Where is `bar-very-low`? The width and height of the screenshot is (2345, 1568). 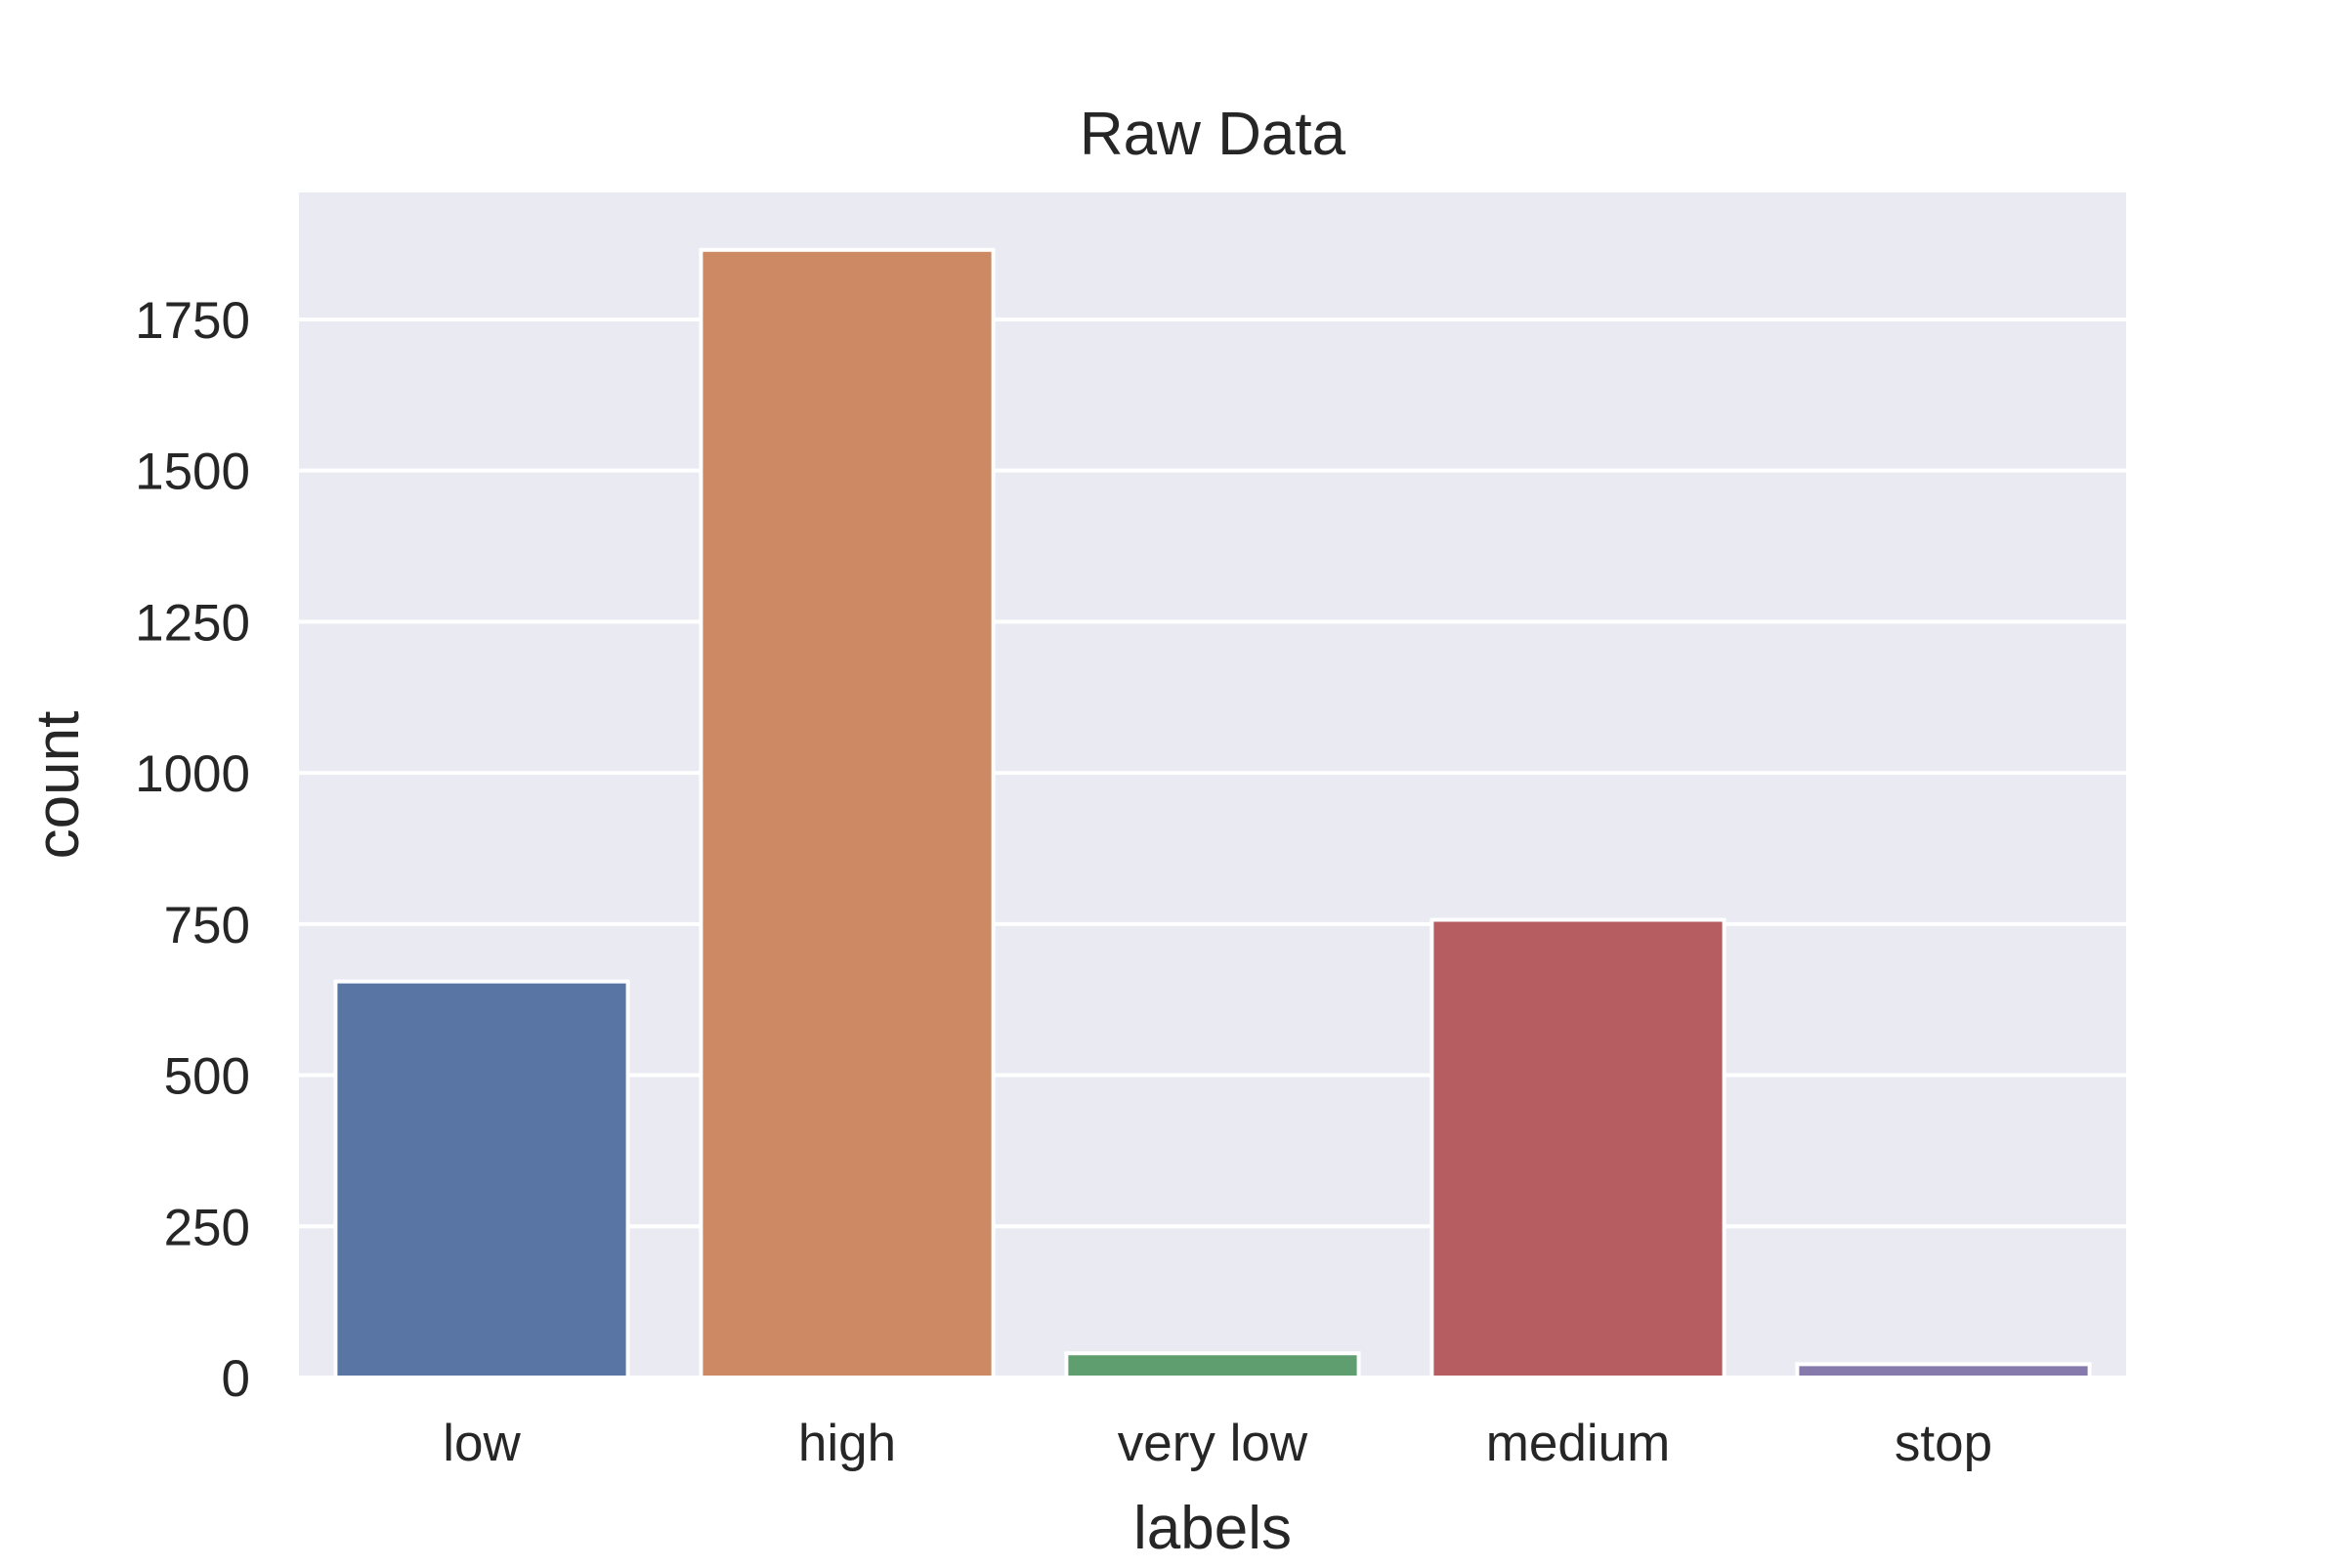
bar-very-low is located at coordinates (1212, 1365).